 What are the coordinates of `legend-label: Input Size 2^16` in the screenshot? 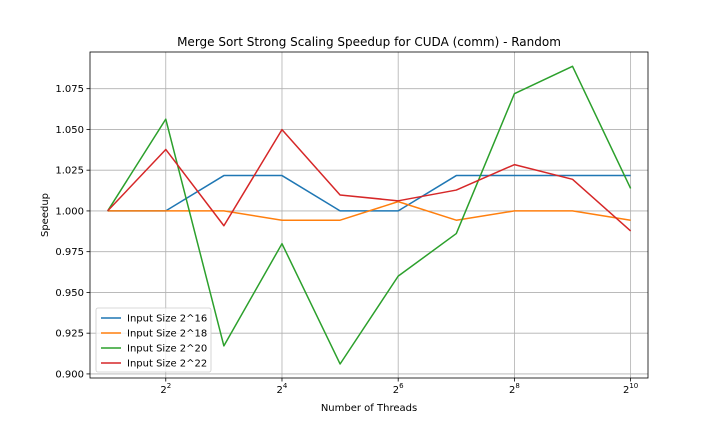 It's located at (167, 319).